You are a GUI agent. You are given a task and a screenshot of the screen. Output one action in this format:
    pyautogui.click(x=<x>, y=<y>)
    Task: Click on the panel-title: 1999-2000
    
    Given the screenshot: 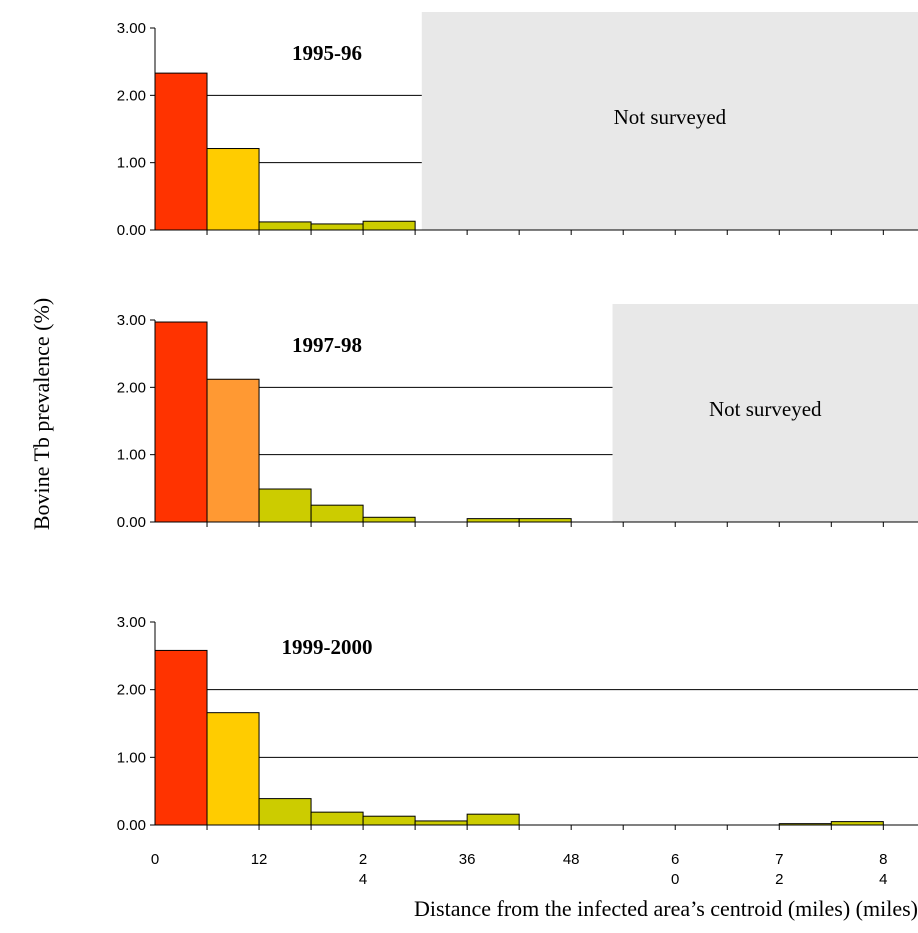 What is the action you would take?
    pyautogui.click(x=327, y=647)
    